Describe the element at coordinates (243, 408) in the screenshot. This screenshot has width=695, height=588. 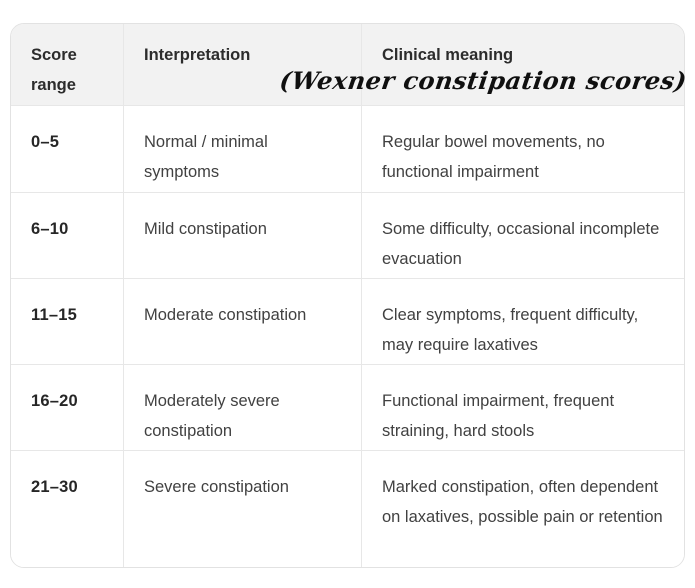
I see `table-row-4-interpretation: Moderately severe constipation` at that location.